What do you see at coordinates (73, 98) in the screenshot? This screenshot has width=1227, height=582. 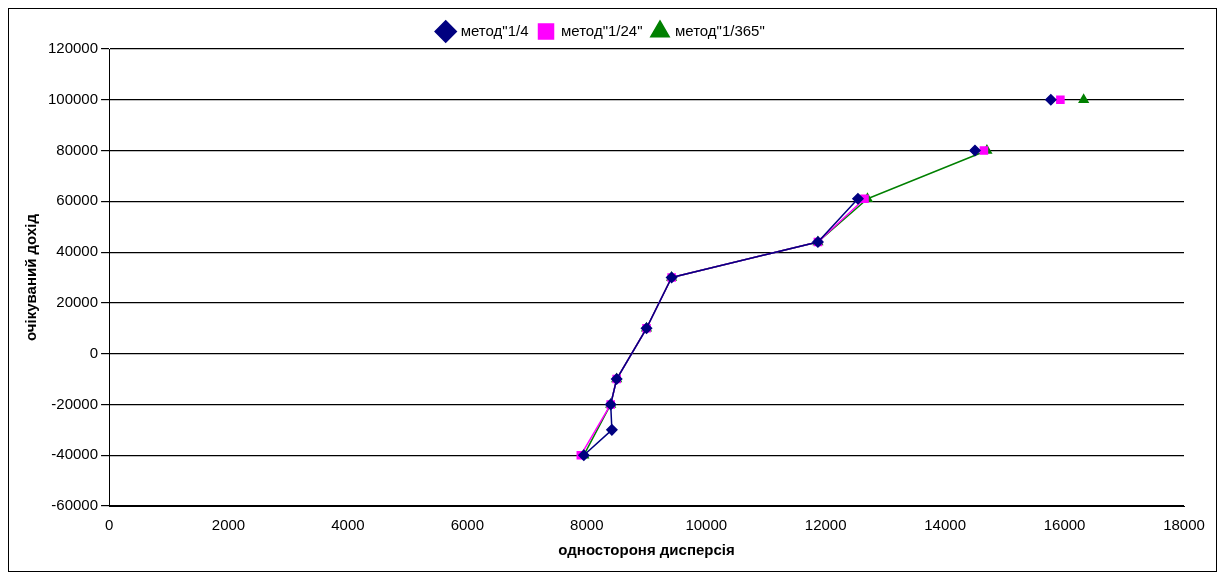 I see `y-tick-label: 100000` at bounding box center [73, 98].